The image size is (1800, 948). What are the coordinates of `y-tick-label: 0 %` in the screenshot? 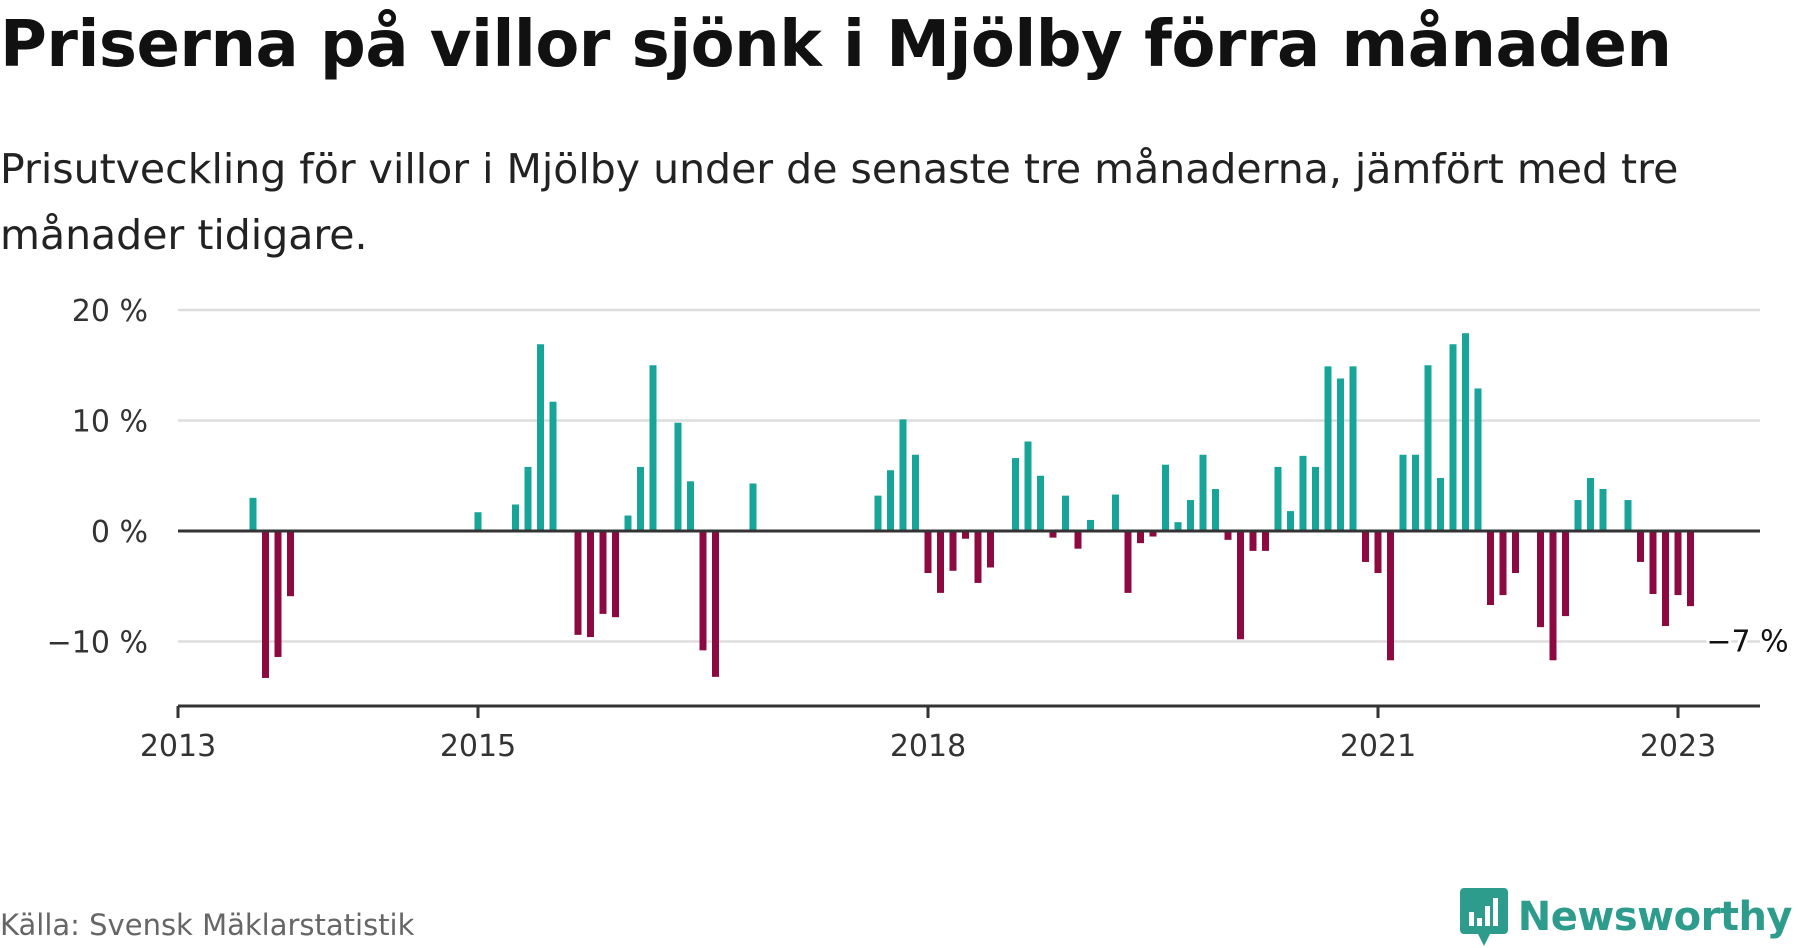 It's located at (119, 532).